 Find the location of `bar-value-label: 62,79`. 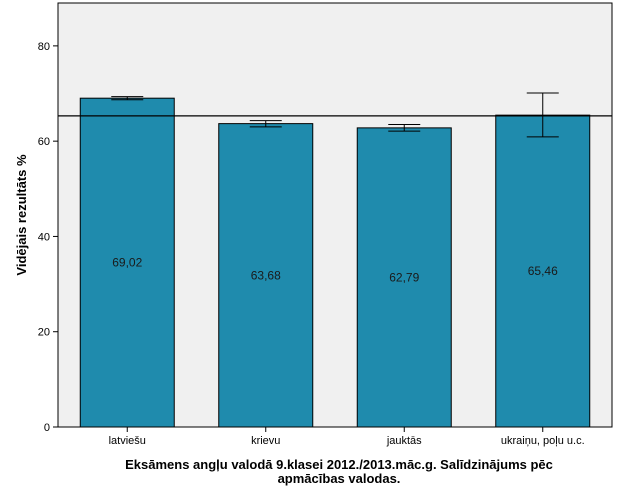

bar-value-label: 62,79 is located at coordinates (404, 277).